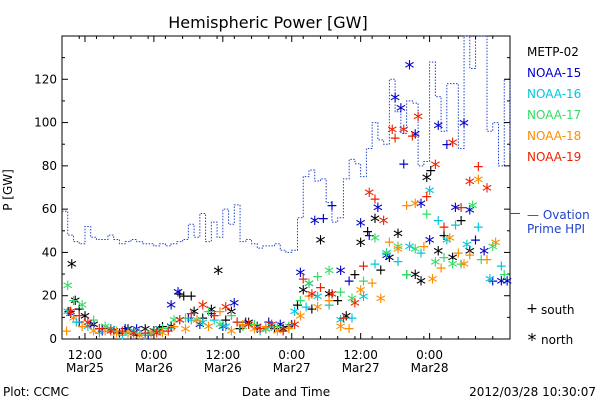 The width and height of the screenshot is (600, 400). I want to click on x-tick-label-date: Mar26, so click(154, 368).